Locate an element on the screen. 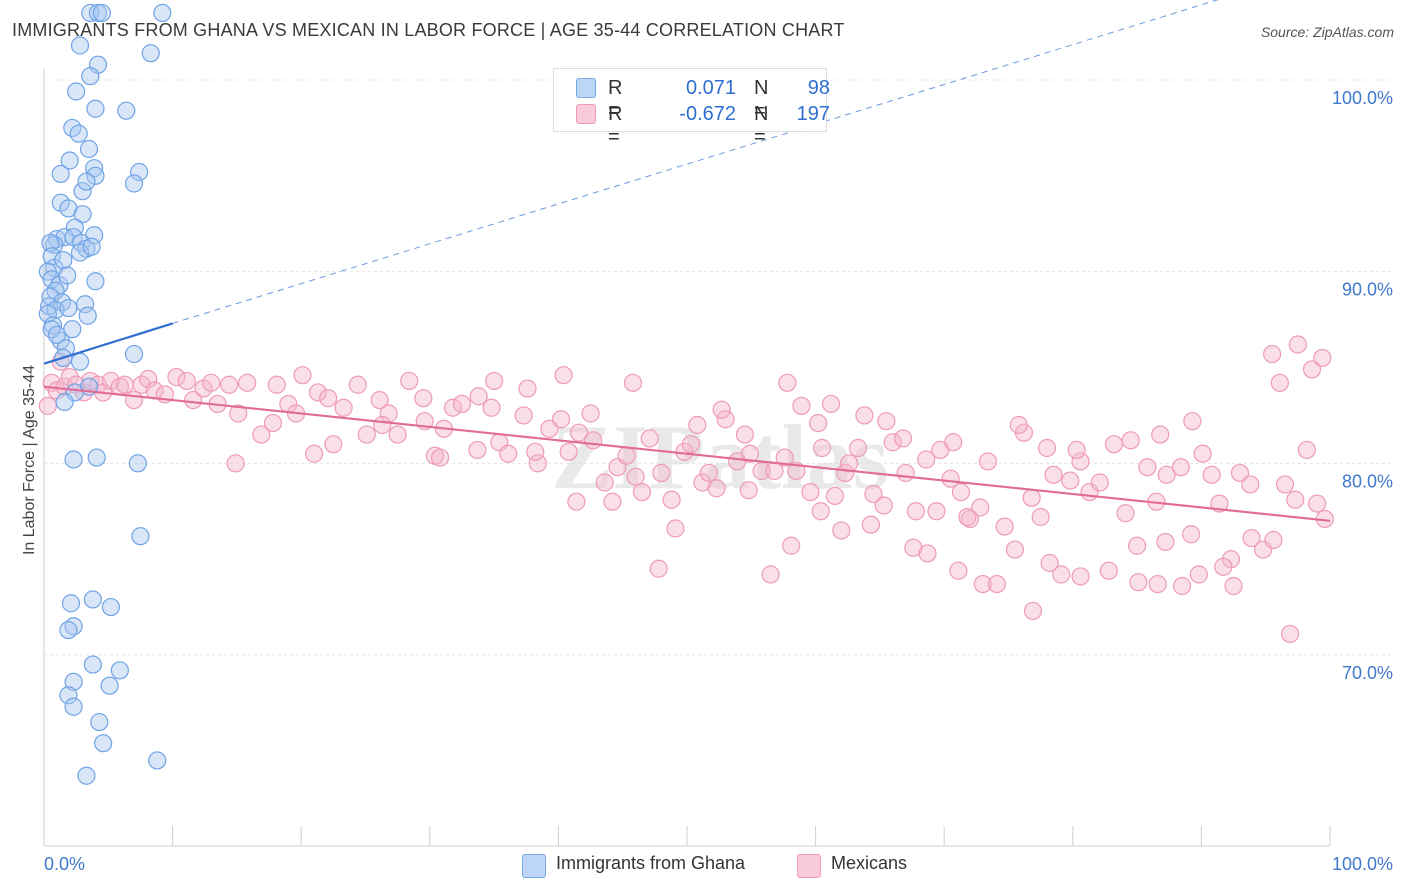 This screenshot has height=892, width=1406. ghana-trend-line is located at coordinates (108, 343).